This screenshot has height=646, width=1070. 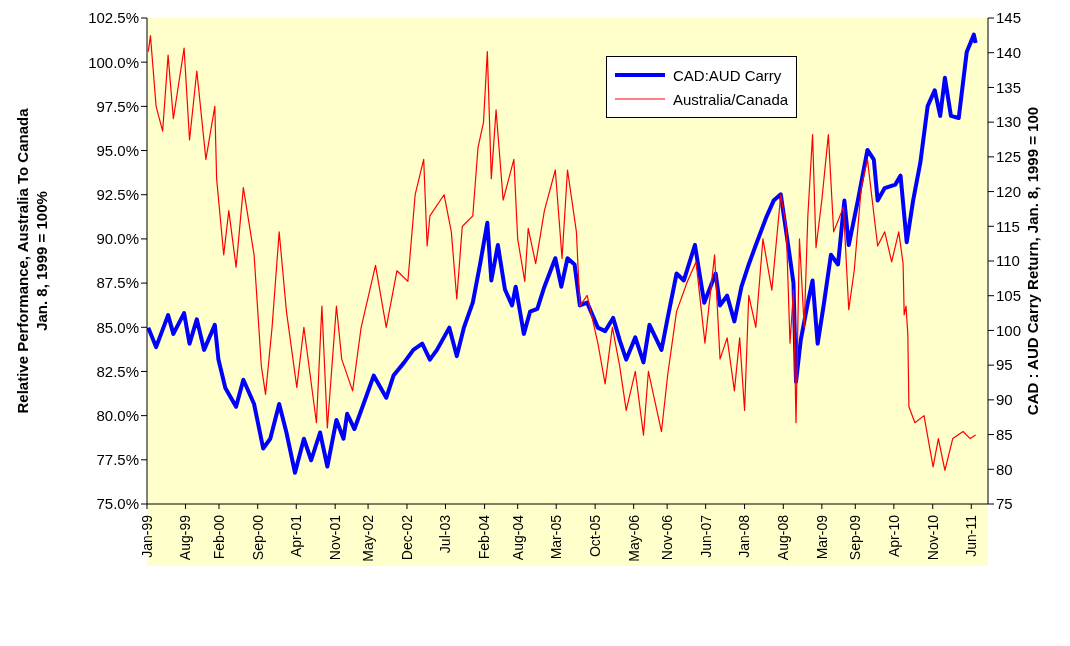 What do you see at coordinates (1032, 261) in the screenshot?
I see `y2-axis-title: CAD : AUD Carry Return, Jan. 8, 1999 = 100` at bounding box center [1032, 261].